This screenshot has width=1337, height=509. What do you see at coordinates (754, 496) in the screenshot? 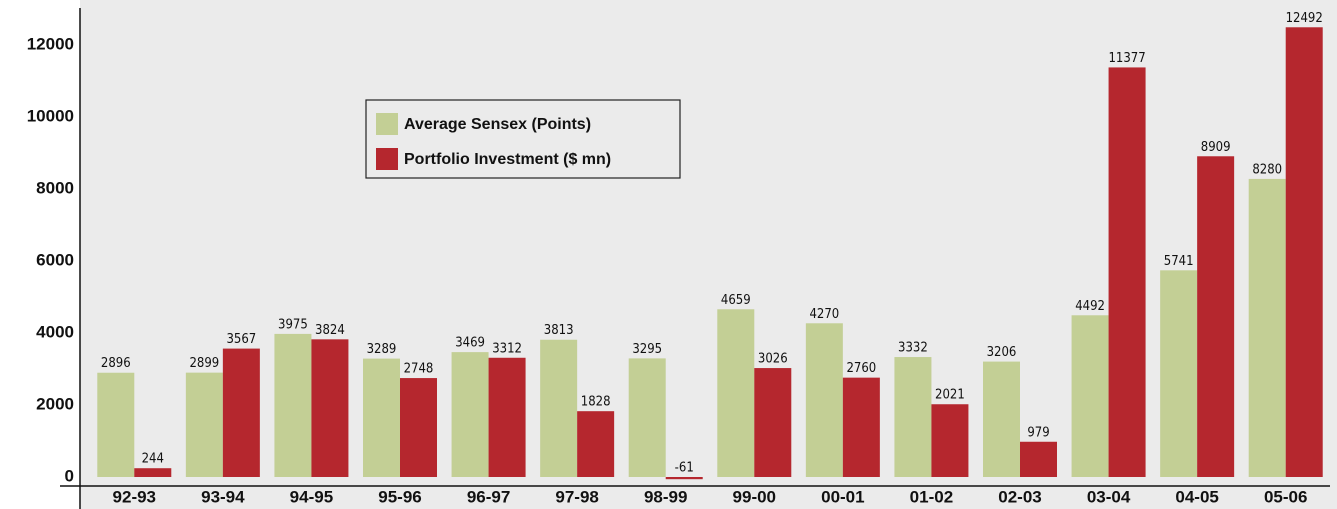
I see `x-tick-label: 99-00` at bounding box center [754, 496].